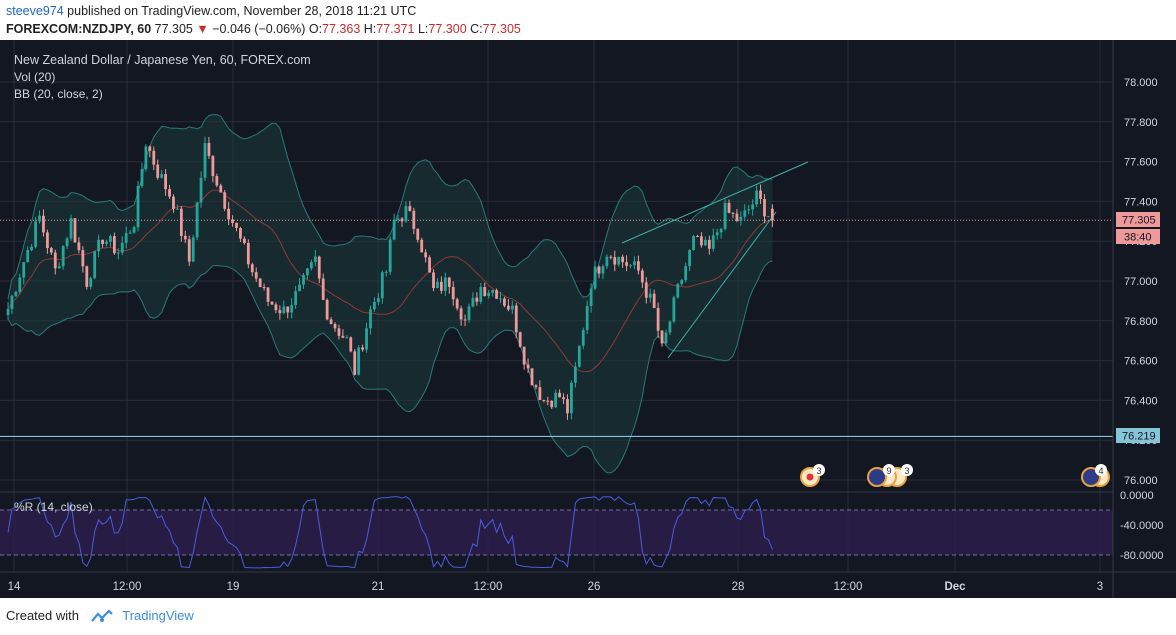  Describe the element at coordinates (1095, 475) in the screenshot. I see `event-dec: 4` at that location.